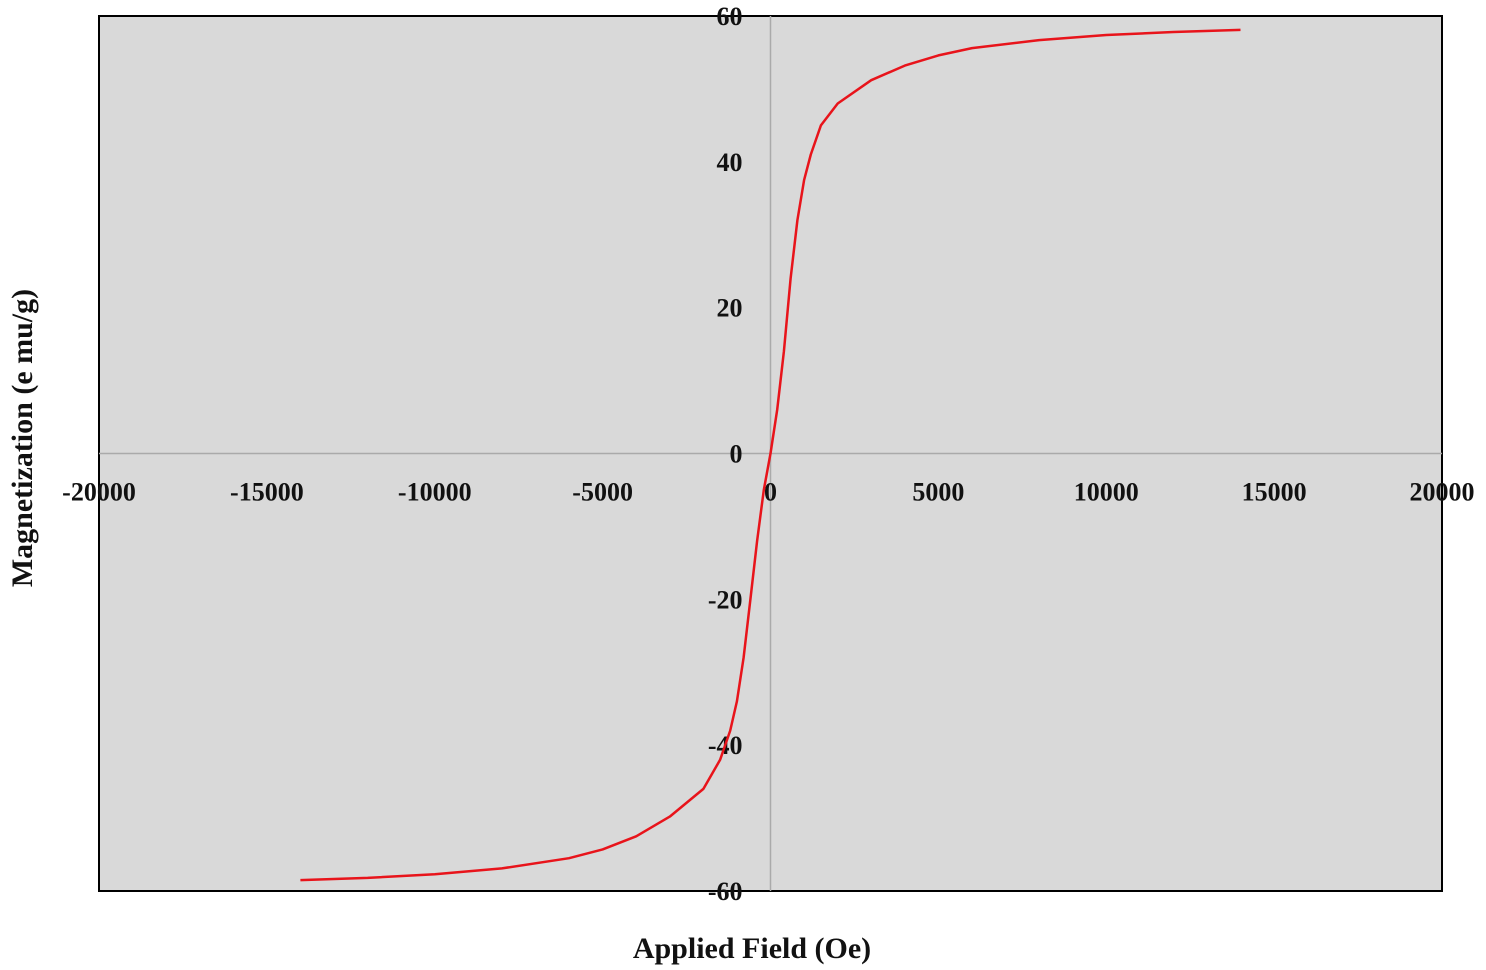 The image size is (1486, 970). Describe the element at coordinates (730, 308) in the screenshot. I see `y-tick-label: 20` at that location.